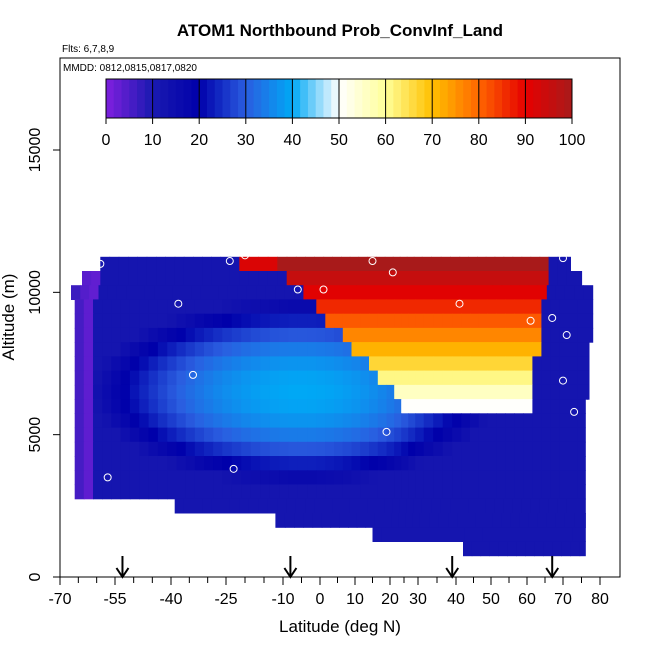 This screenshot has height=650, width=650. I want to click on x-tick-label: -40, so click(170, 599).